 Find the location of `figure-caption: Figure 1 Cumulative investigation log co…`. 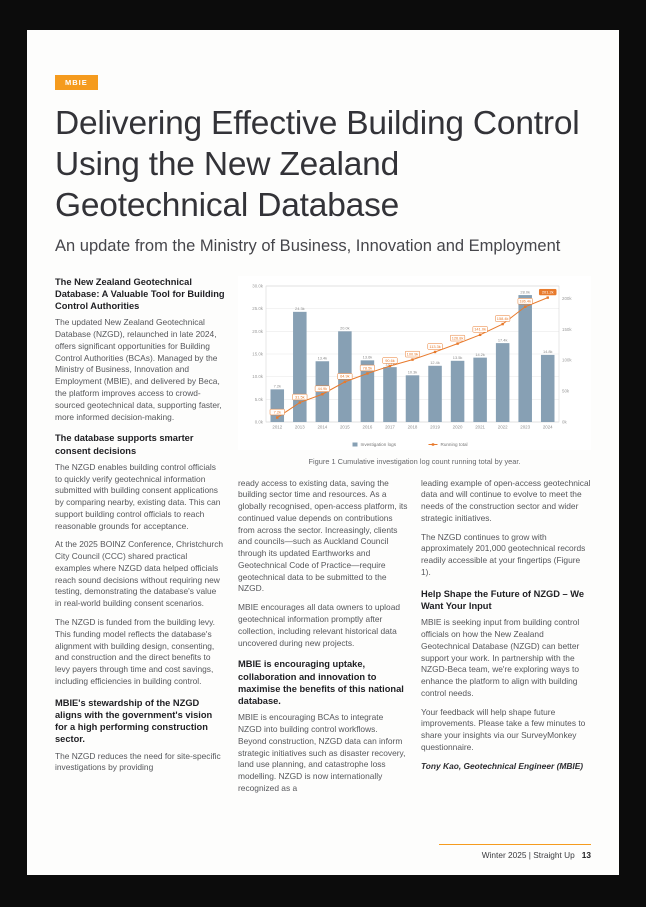

figure-caption: Figure 1 Cumulative investigation log co… is located at coordinates (414, 461).